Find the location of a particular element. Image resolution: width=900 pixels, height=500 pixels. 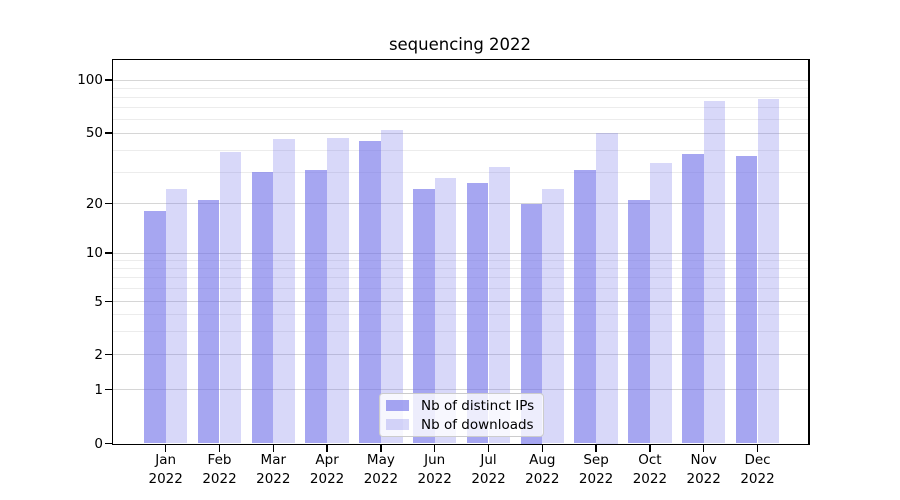

x-tick-sep is located at coordinates (596, 448).